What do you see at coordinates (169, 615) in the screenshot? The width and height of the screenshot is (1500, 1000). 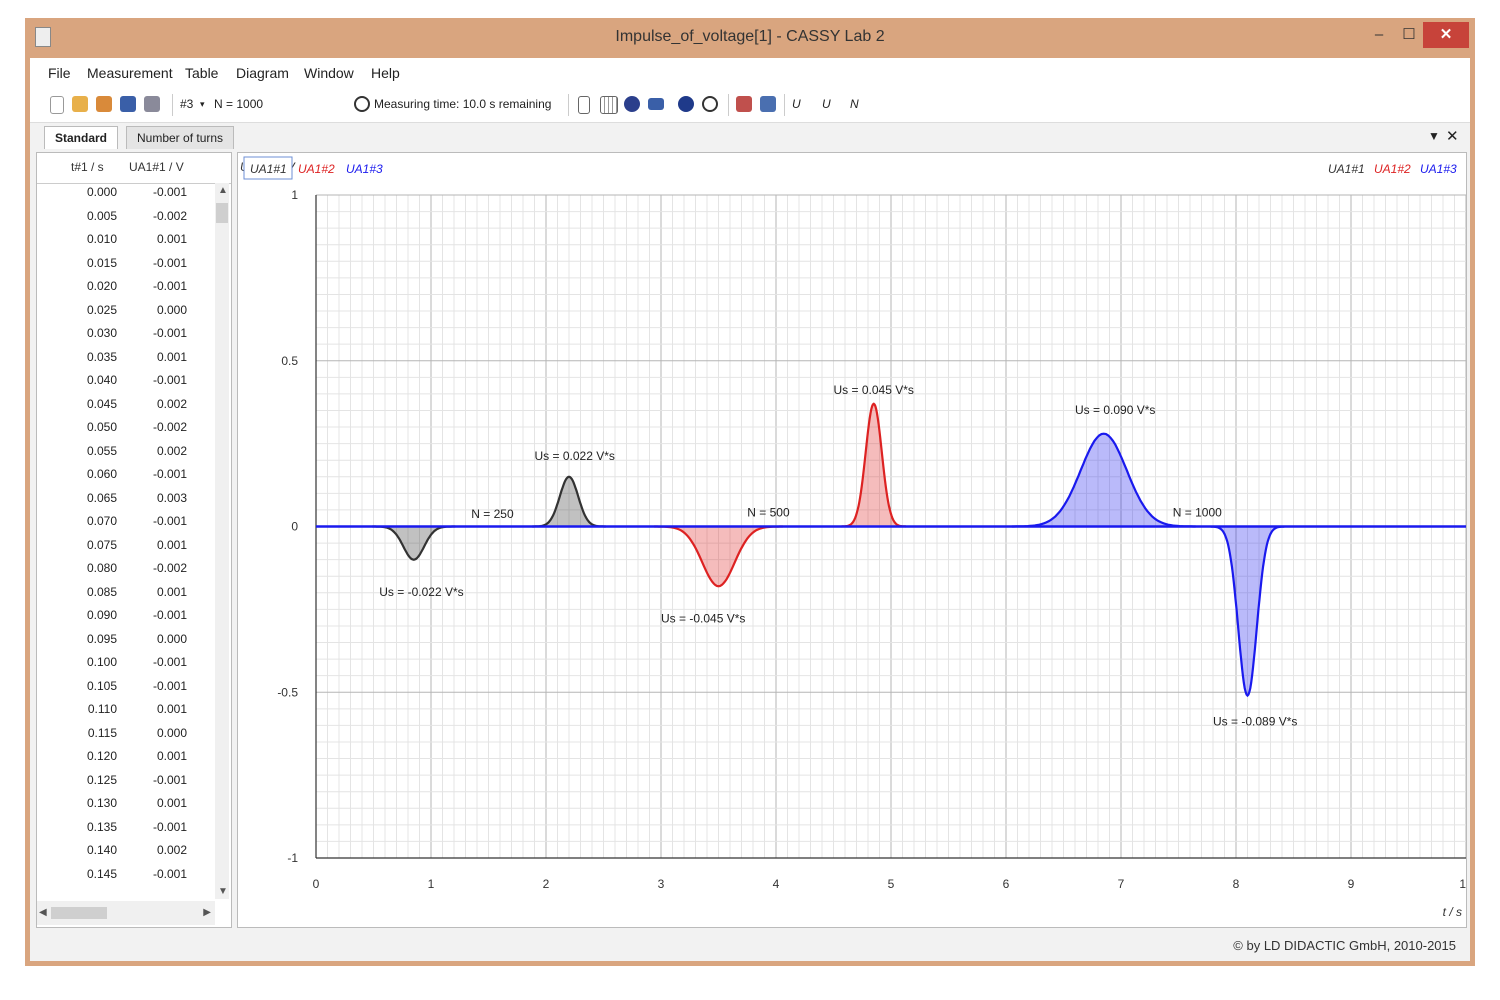 I see `cell-voltage: -0.001` at bounding box center [169, 615].